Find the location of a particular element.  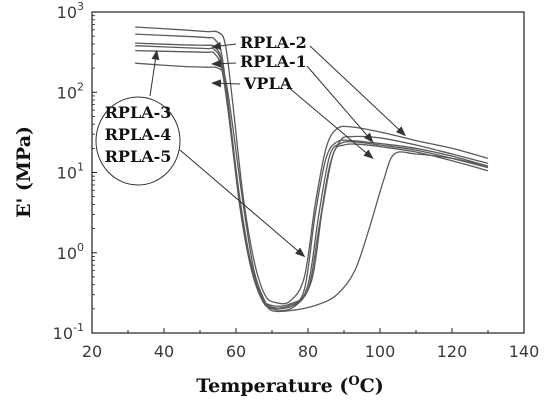

y-tick-label: 10³ is located at coordinates (70, 11).